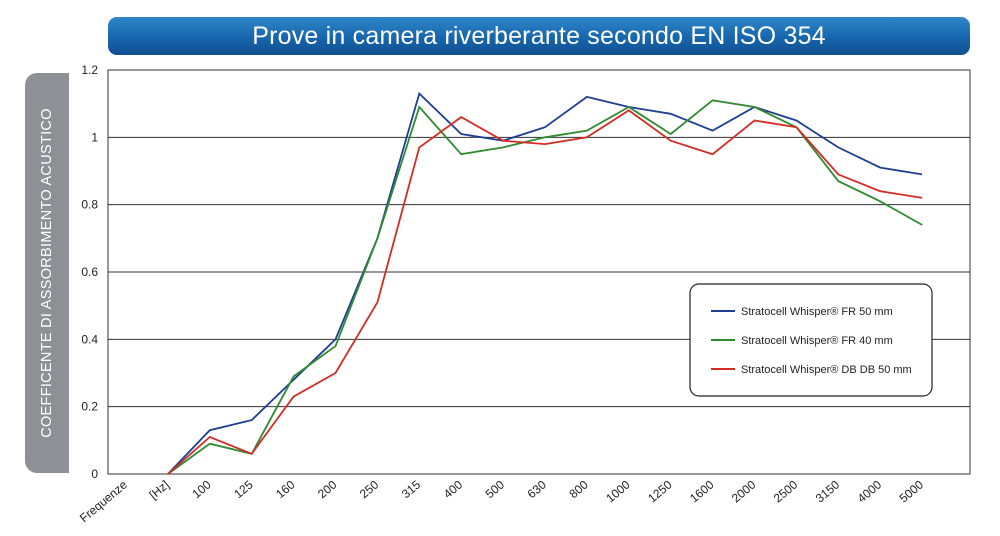 This screenshot has width=1000, height=536. Describe the element at coordinates (47, 273) in the screenshot. I see `y-axis-label-tab` at that location.